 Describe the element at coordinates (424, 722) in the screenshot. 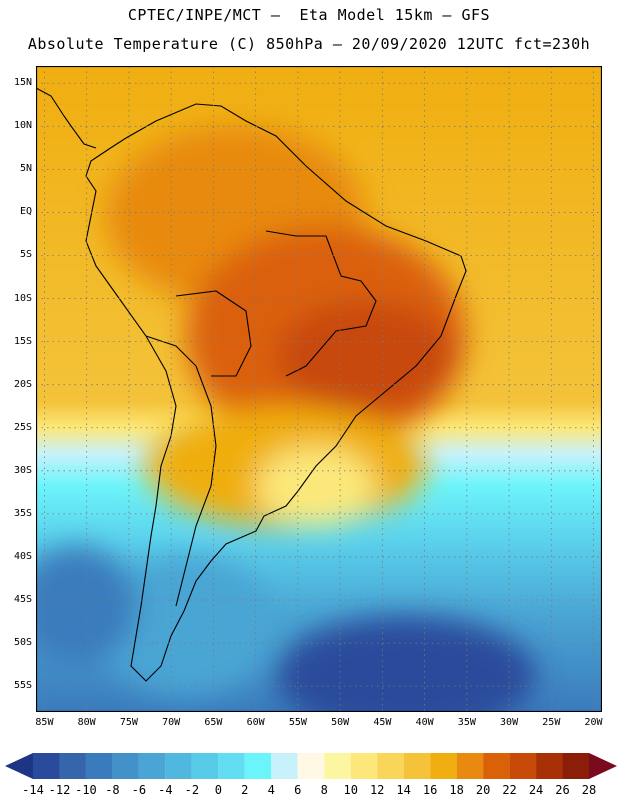

I see `lon-tick-label: 40W` at that location.